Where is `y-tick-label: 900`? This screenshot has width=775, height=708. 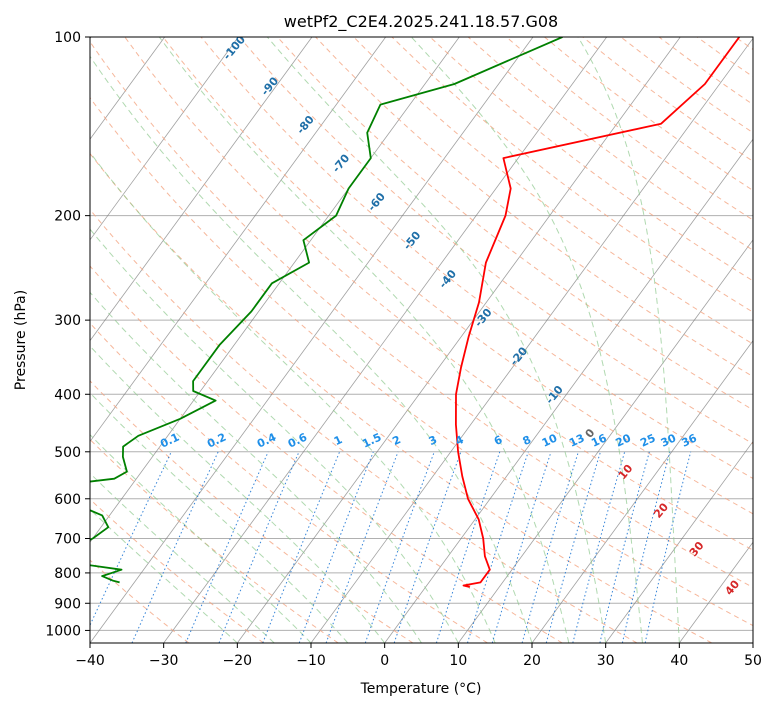 y-tick-label: 900 is located at coordinates (67, 604).